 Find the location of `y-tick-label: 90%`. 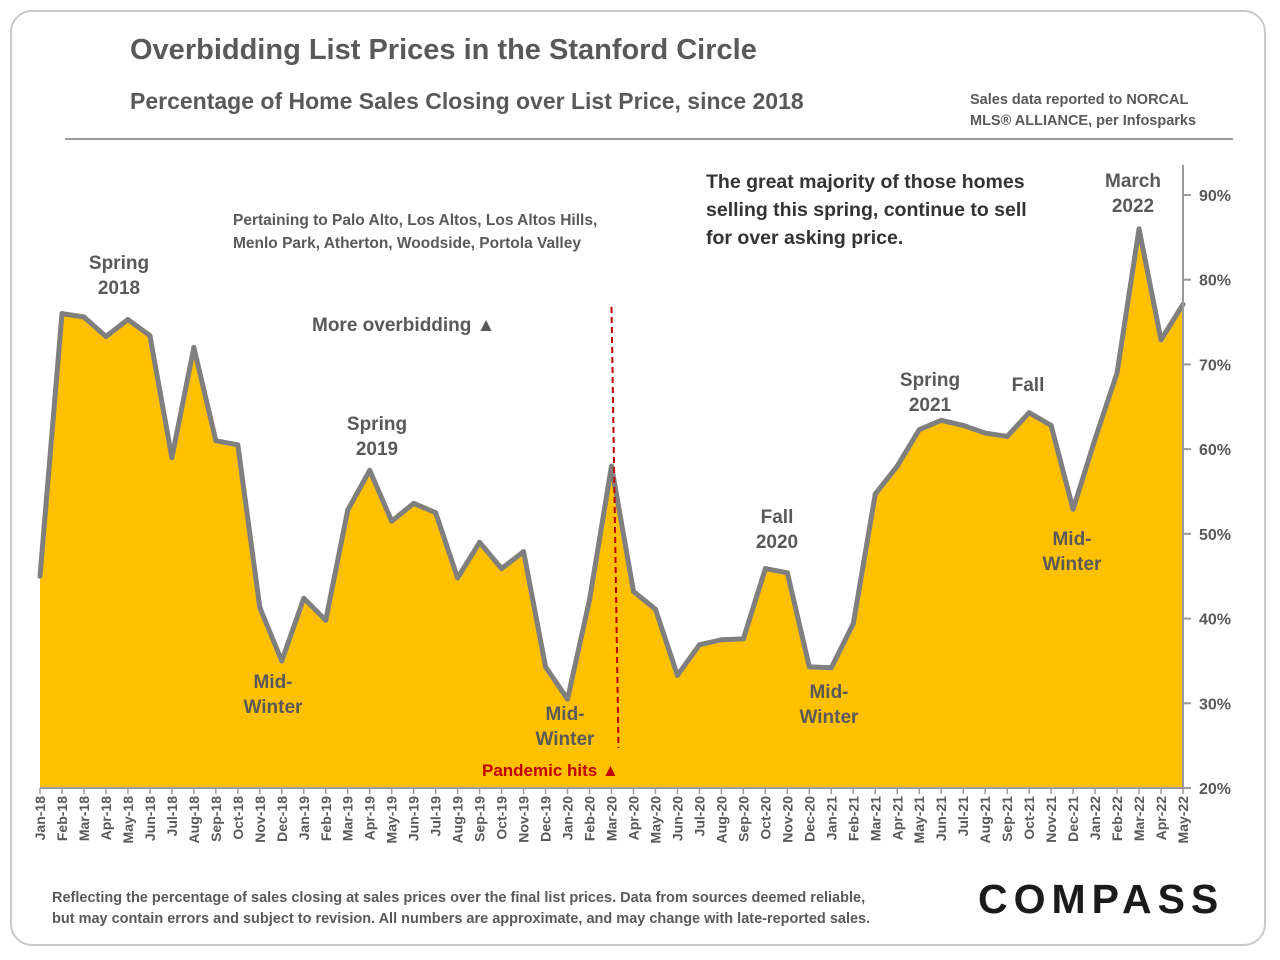

y-tick-label: 90% is located at coordinates (1215, 196).